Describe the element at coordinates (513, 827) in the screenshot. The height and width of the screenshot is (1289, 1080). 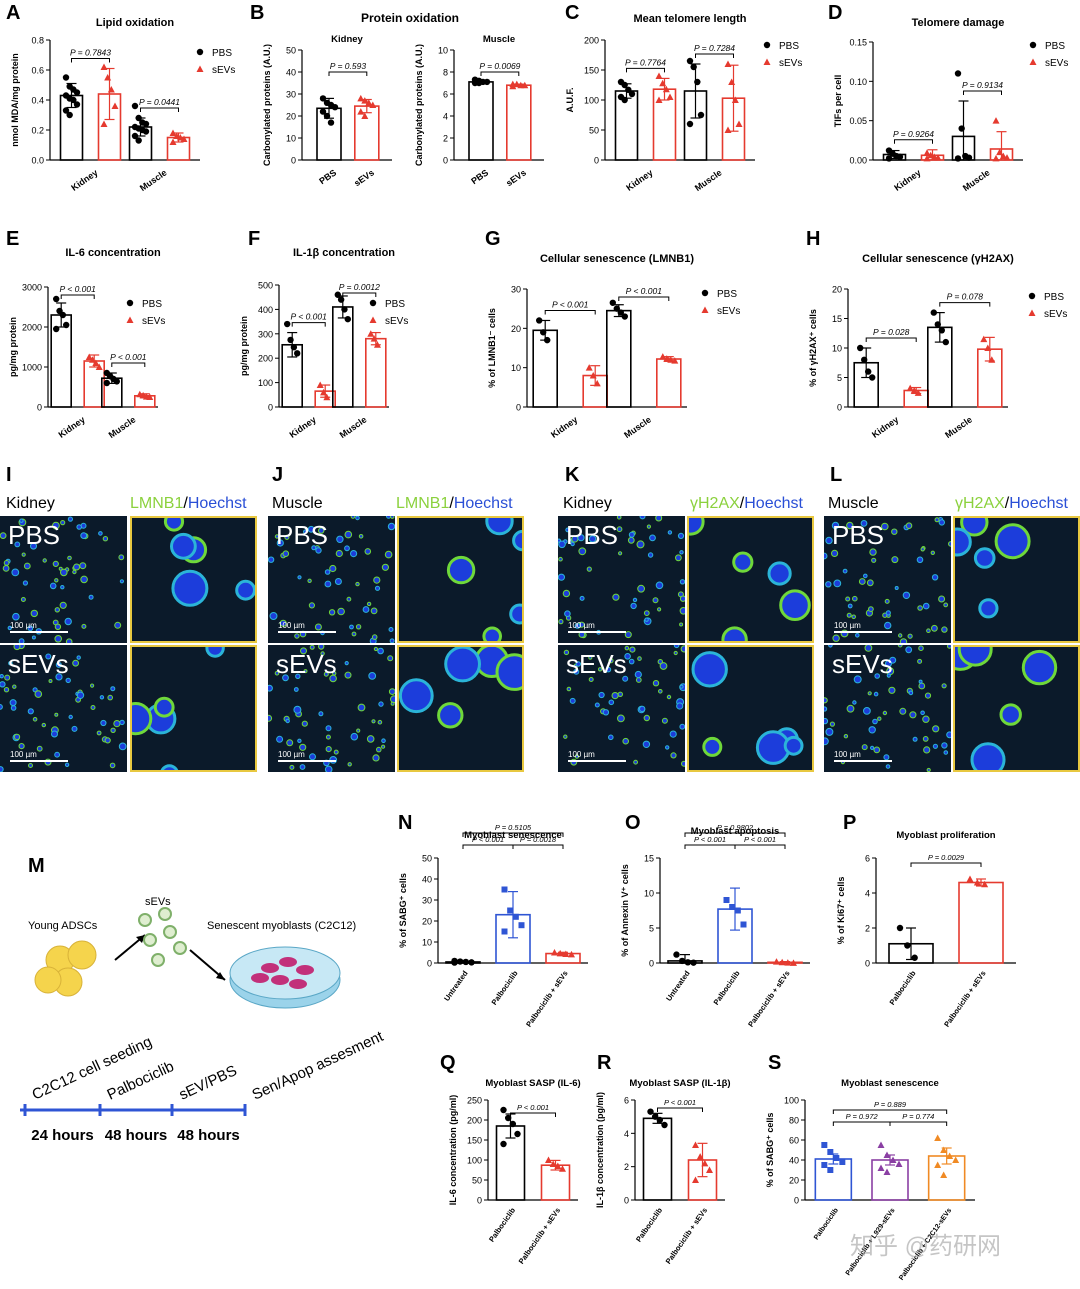
I see `p-value-label: P = 0.5105` at that location.